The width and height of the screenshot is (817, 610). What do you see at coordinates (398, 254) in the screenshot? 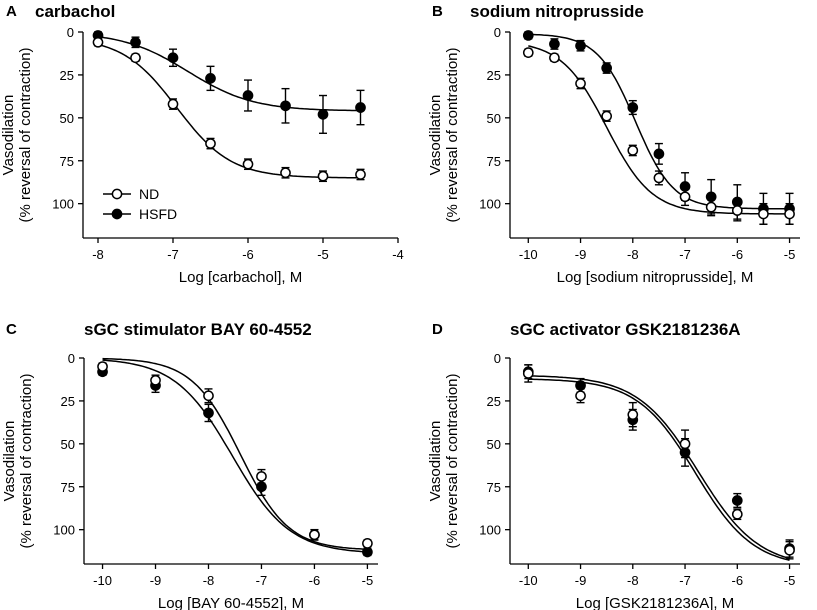
I see `x-tick-label: -4` at bounding box center [398, 254].